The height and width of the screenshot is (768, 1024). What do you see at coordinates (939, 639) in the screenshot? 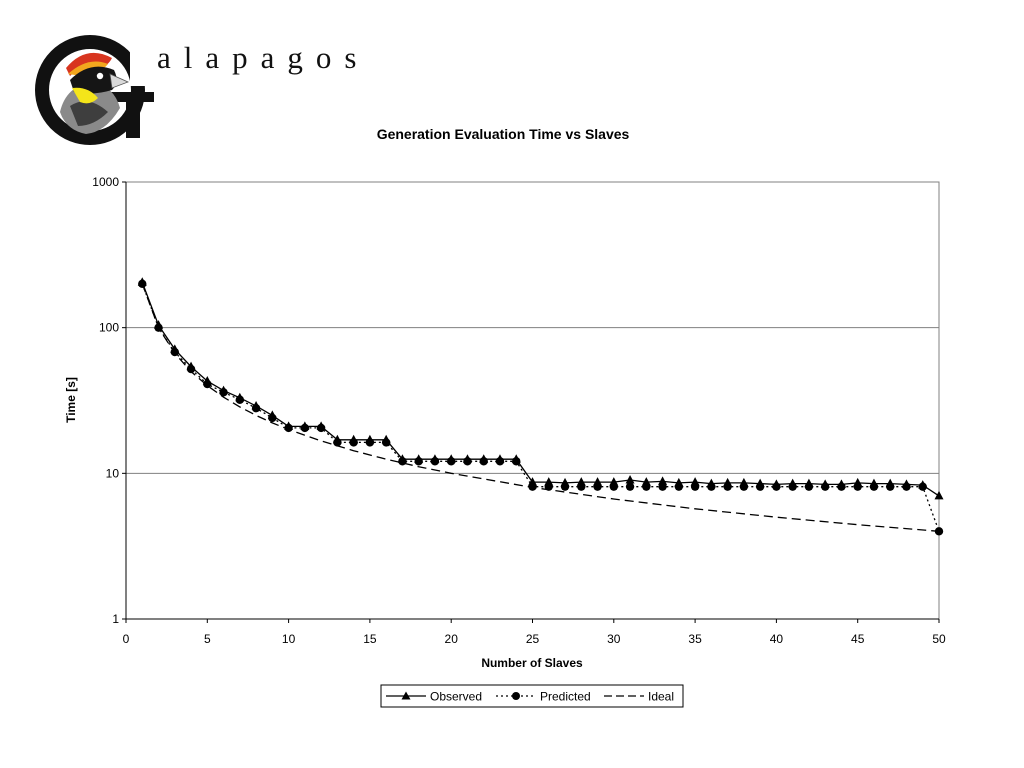
I see `x-tick-label: 50` at bounding box center [939, 639].